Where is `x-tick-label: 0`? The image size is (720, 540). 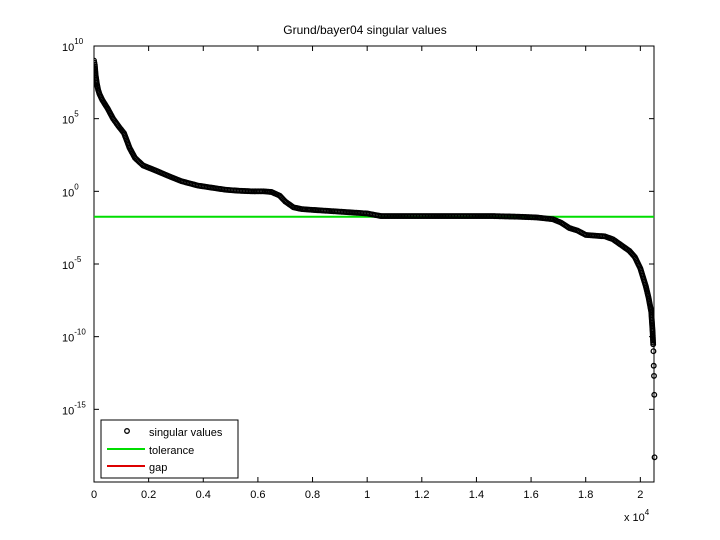 x-tick-label: 0 is located at coordinates (94, 495).